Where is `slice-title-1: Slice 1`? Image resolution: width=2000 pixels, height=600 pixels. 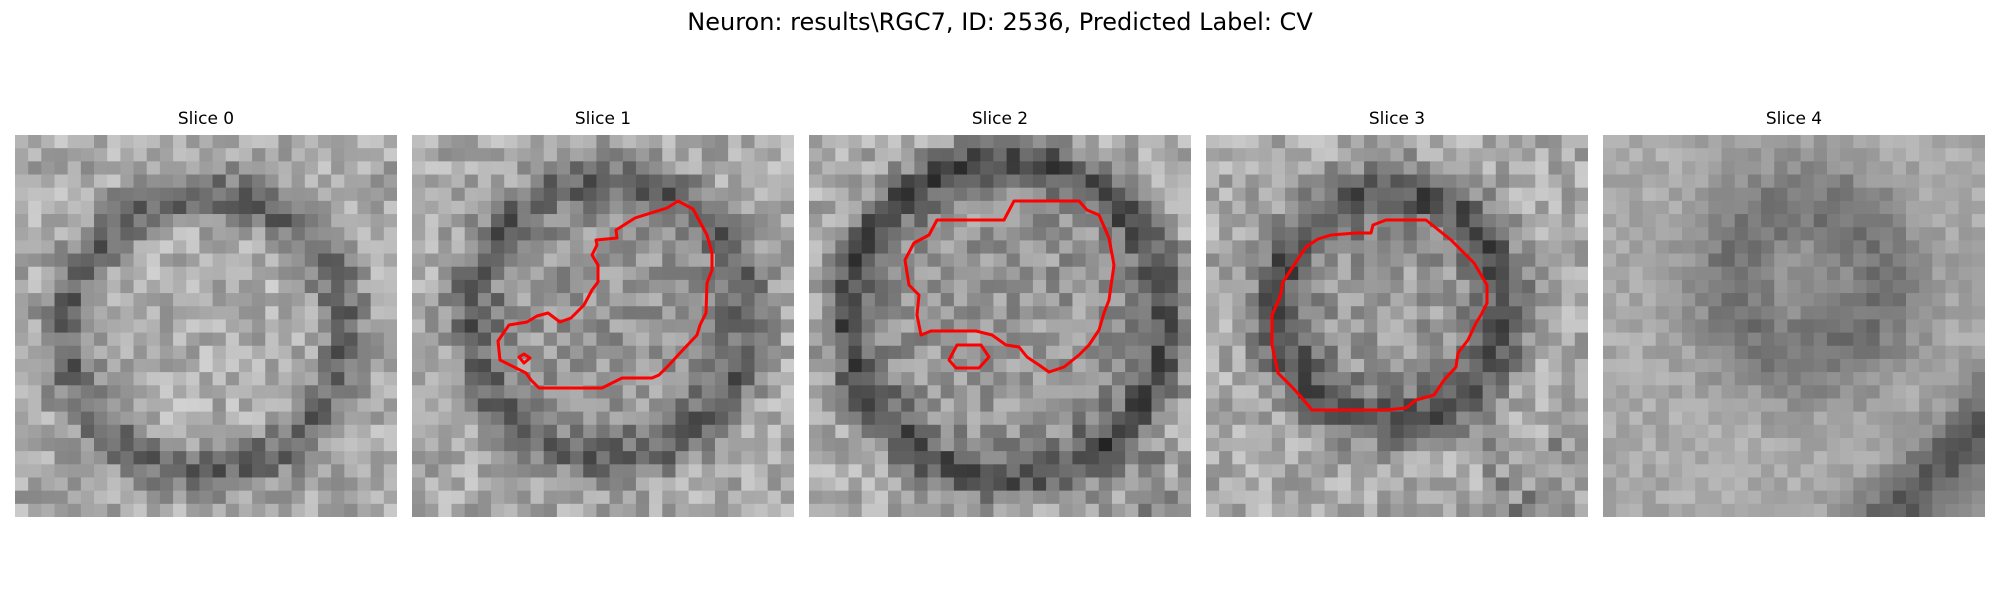 slice-title-1: Slice 1 is located at coordinates (603, 119).